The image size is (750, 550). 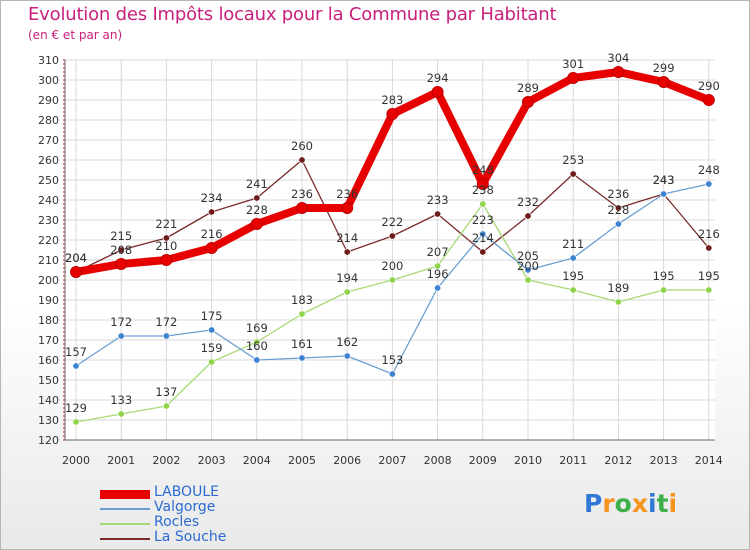 I want to click on y-tick-label: 170, so click(x=48, y=340).